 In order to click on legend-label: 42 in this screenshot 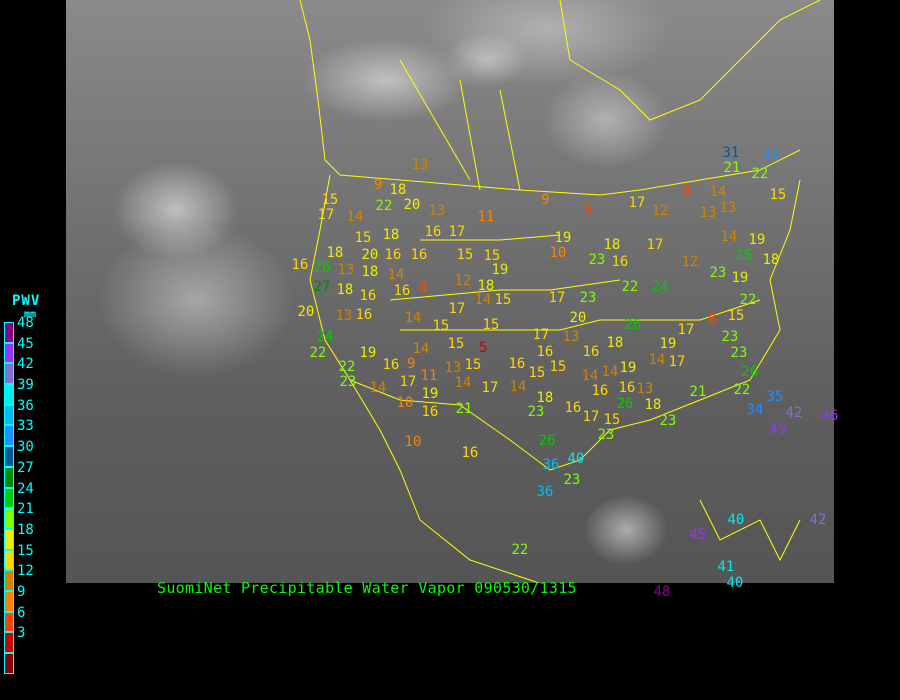, I will do `click(25, 364)`.